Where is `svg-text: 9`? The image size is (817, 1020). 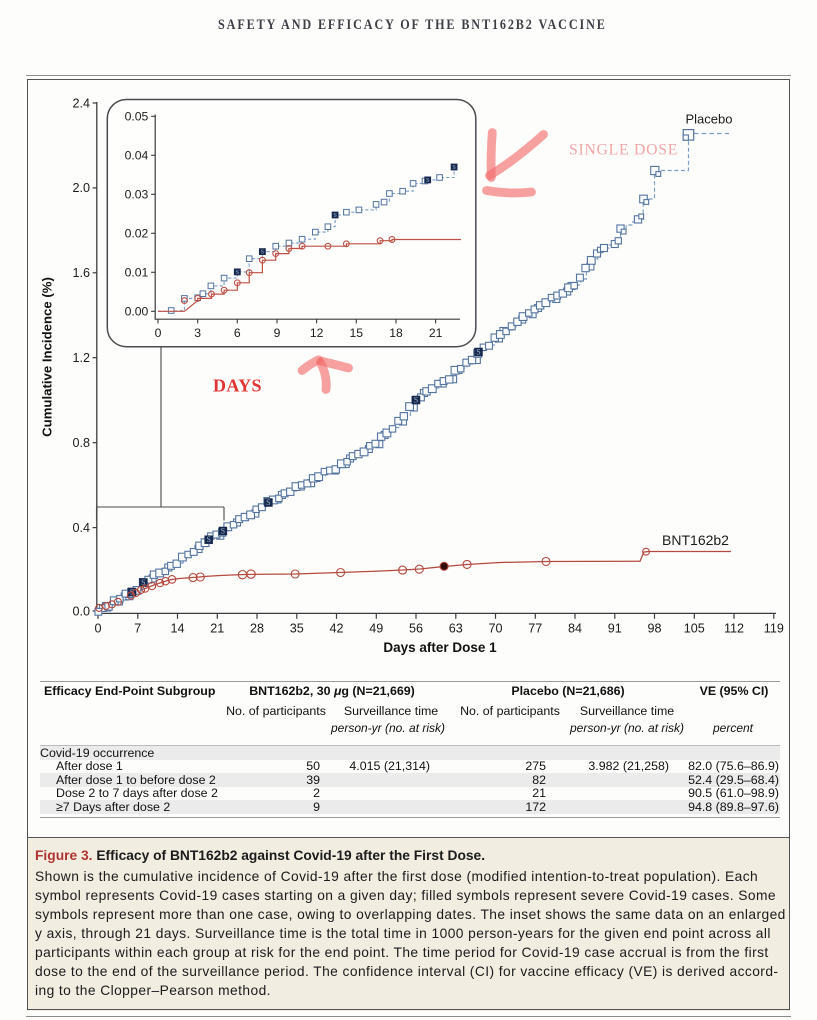
svg-text: 9 is located at coordinates (277, 333).